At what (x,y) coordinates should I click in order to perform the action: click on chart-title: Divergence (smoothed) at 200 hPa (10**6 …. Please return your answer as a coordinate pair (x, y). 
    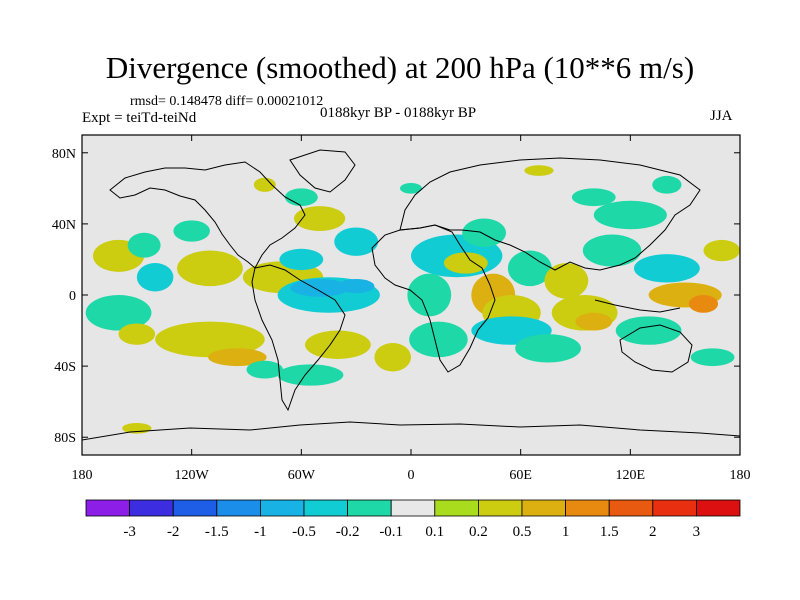
    Looking at the image, I should click on (400, 67).